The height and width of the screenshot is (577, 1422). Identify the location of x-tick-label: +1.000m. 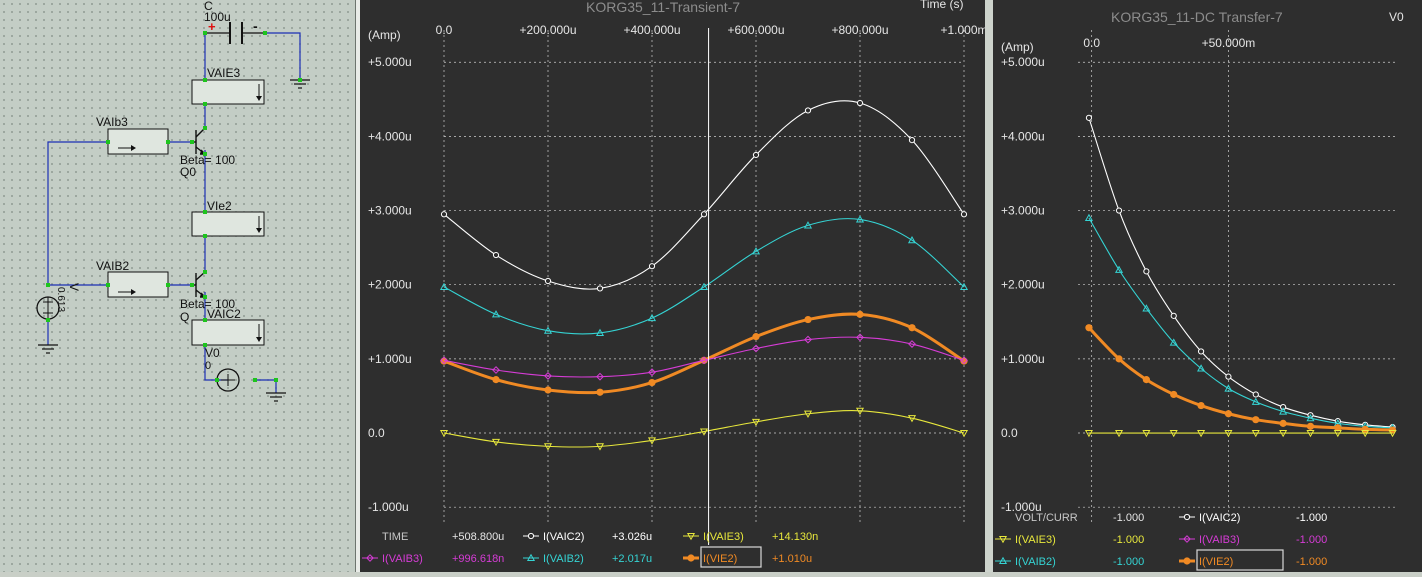
(962, 30).